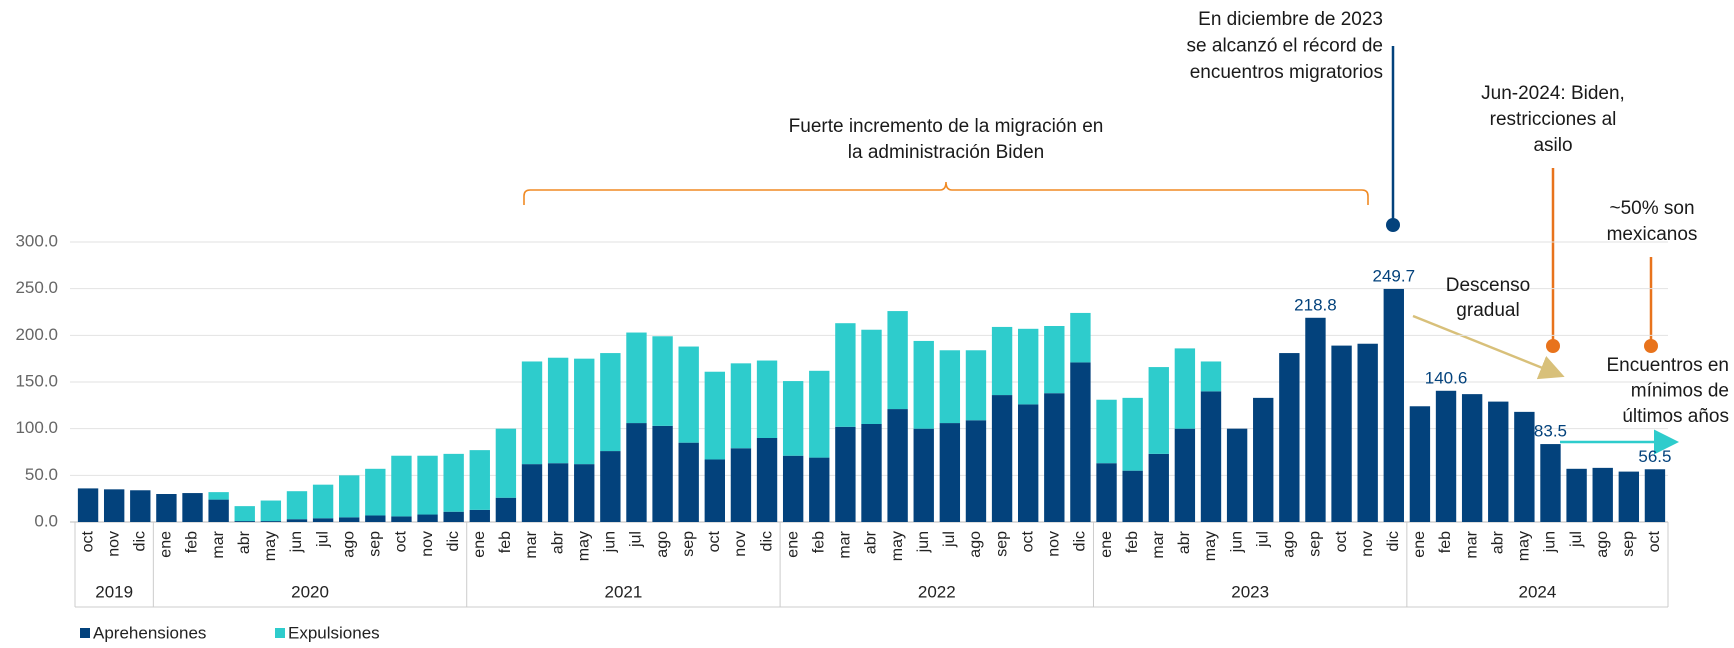 The width and height of the screenshot is (1734, 648). I want to click on year-label: 2020, so click(310, 591).